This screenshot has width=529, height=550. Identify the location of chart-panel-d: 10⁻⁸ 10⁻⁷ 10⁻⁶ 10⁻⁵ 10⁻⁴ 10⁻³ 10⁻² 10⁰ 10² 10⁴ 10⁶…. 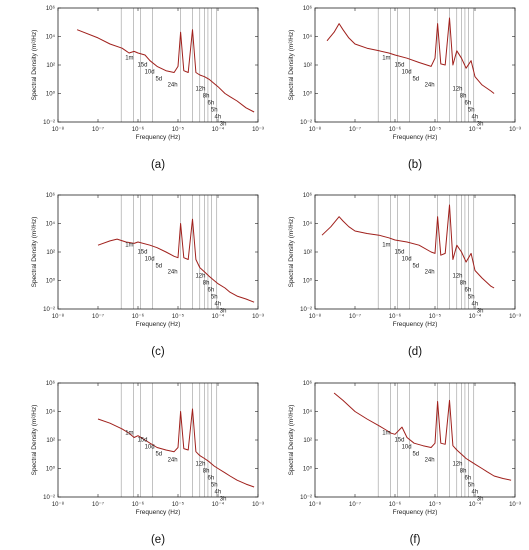
(404, 275).